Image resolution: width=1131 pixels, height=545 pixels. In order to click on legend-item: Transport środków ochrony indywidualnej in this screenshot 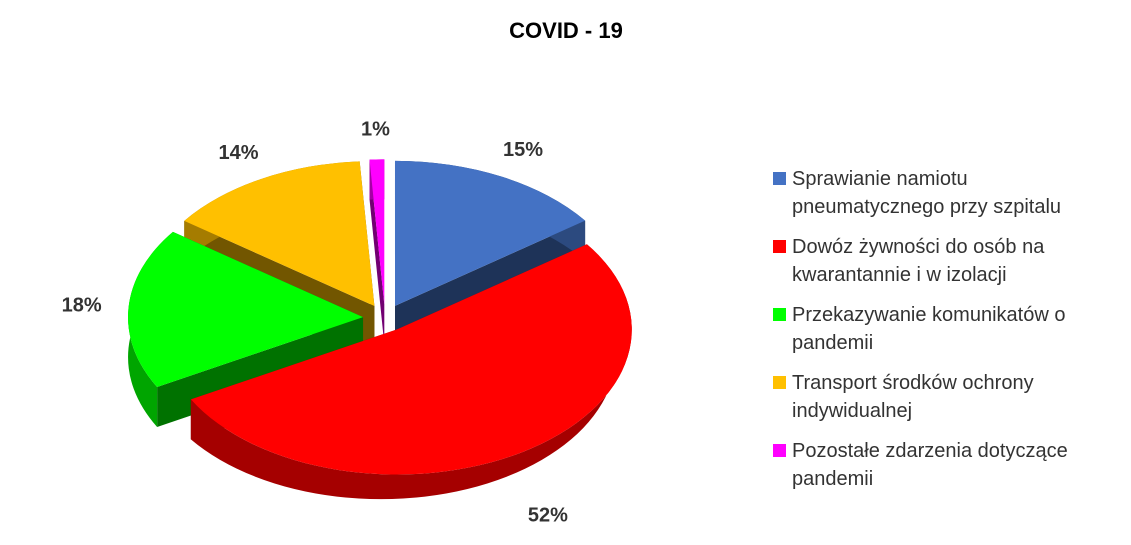, I will do `click(948, 397)`.